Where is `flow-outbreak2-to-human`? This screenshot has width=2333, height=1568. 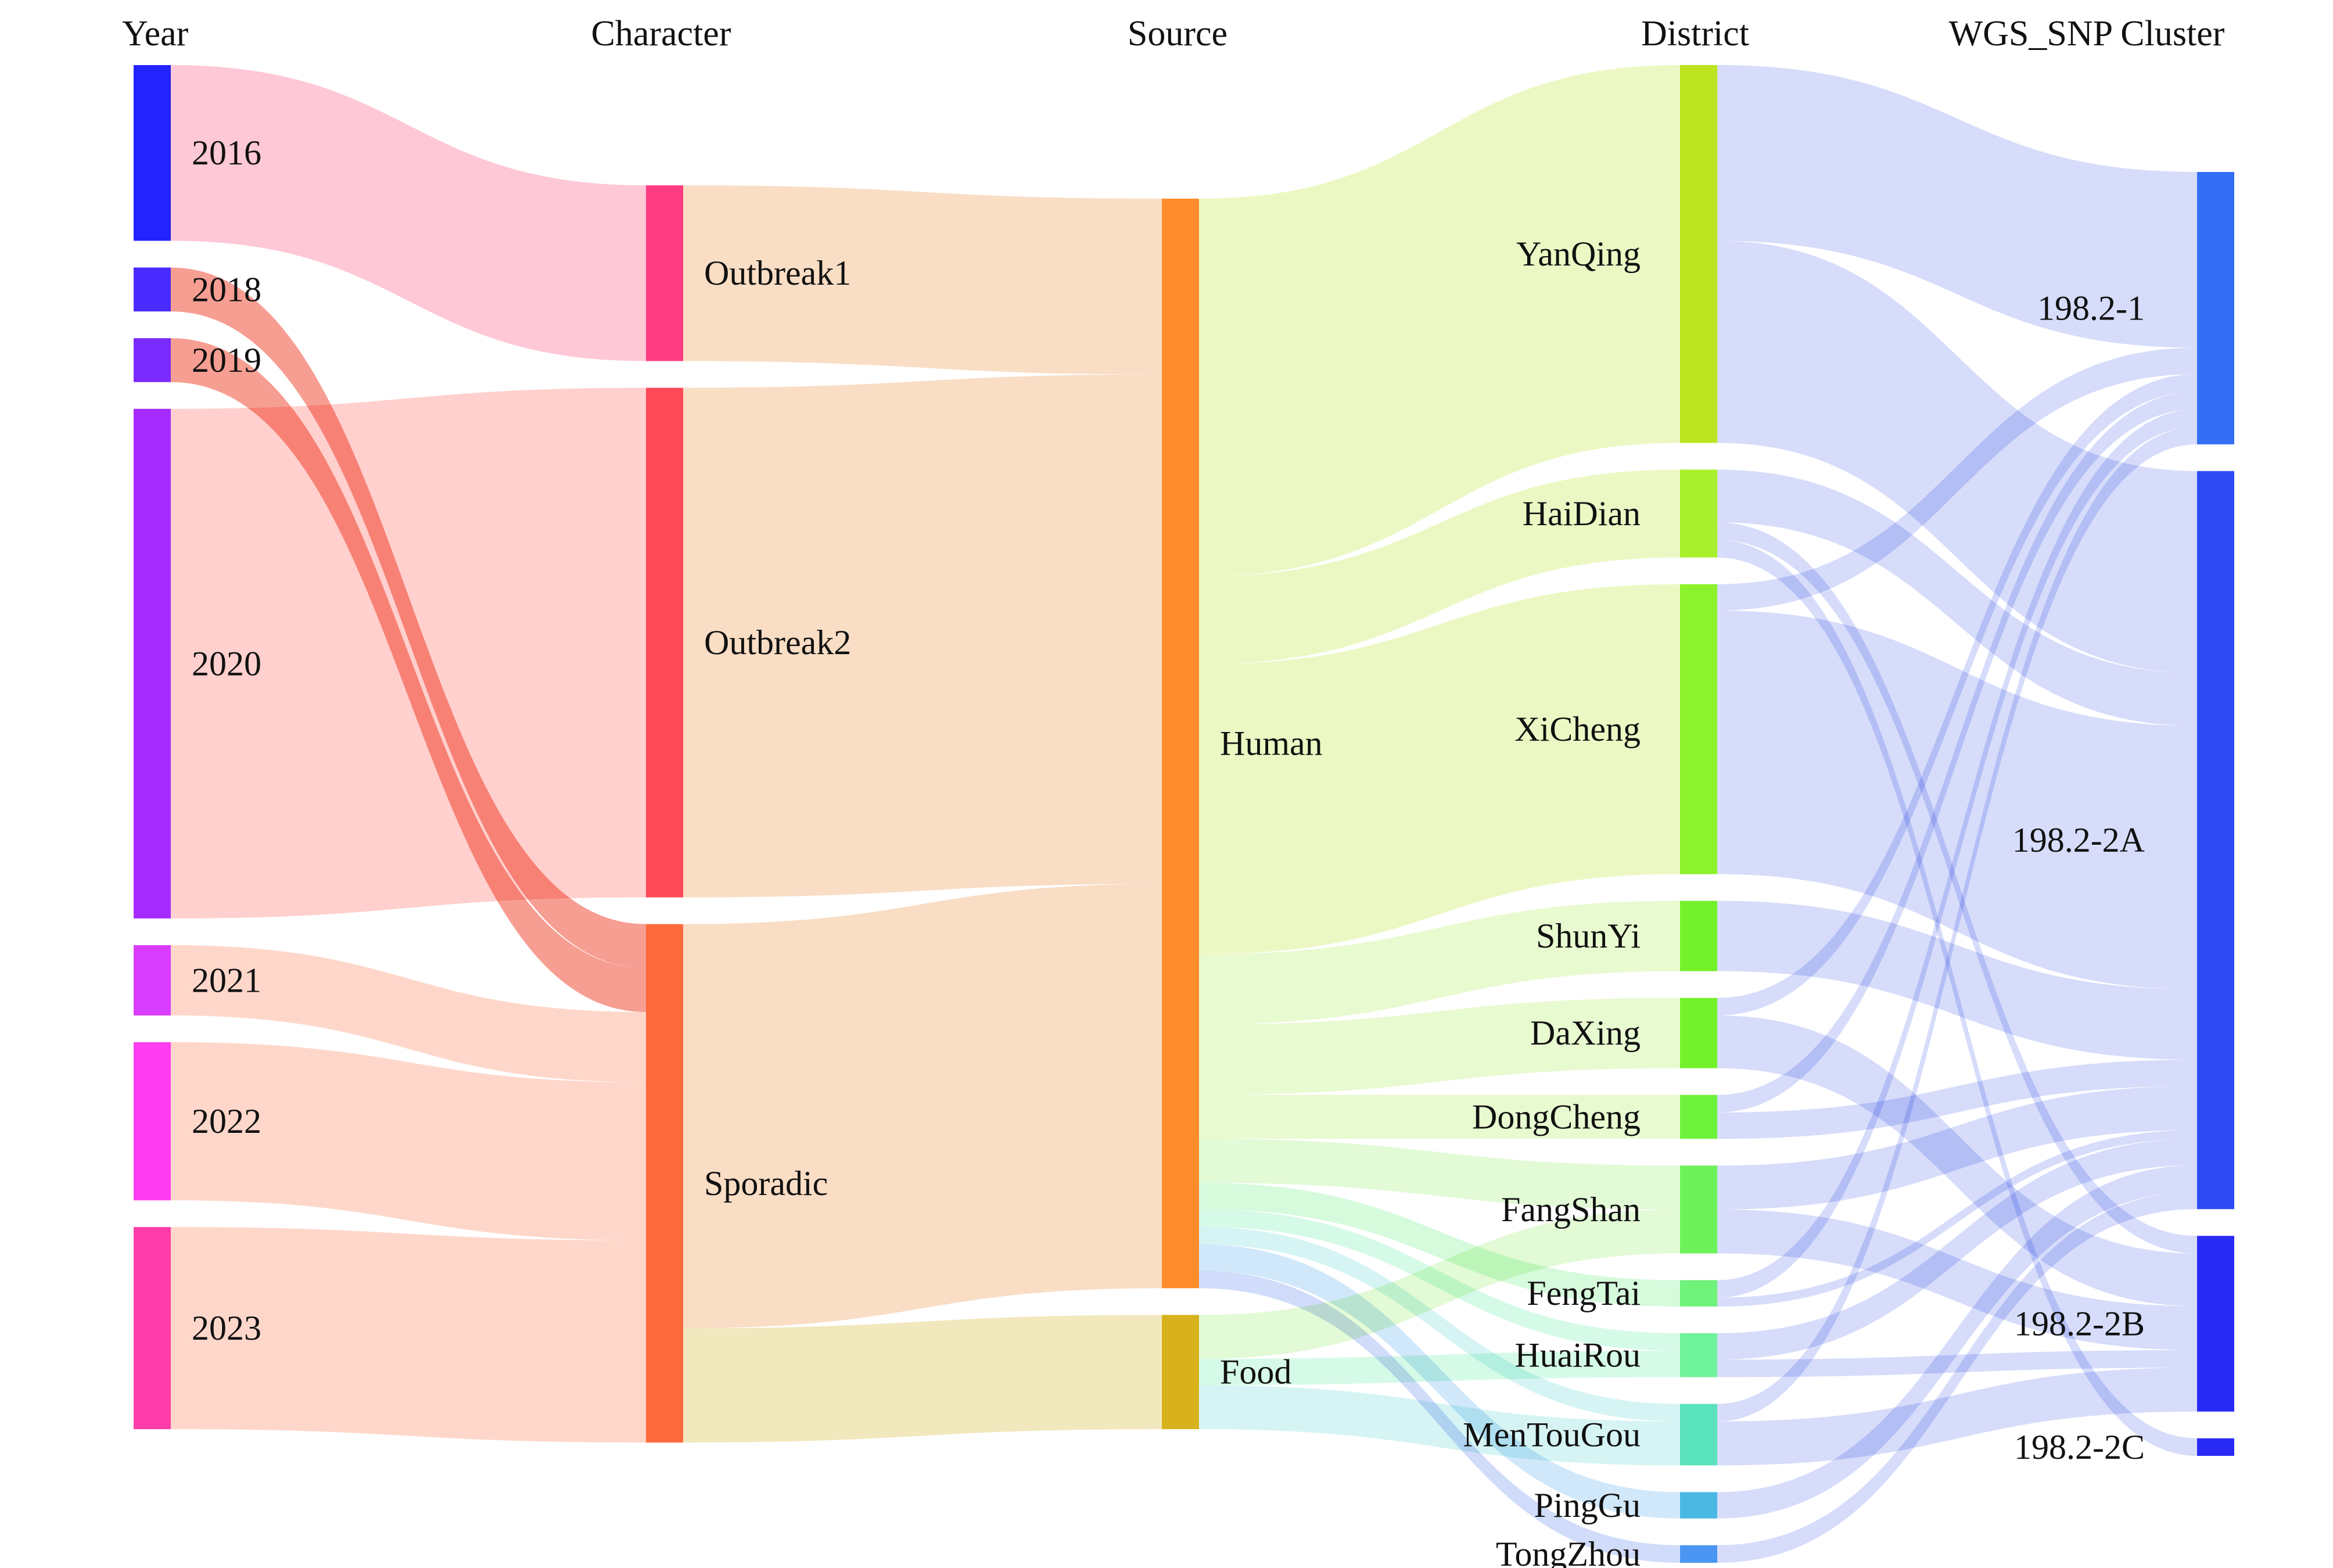 flow-outbreak2-to-human is located at coordinates (923, 636).